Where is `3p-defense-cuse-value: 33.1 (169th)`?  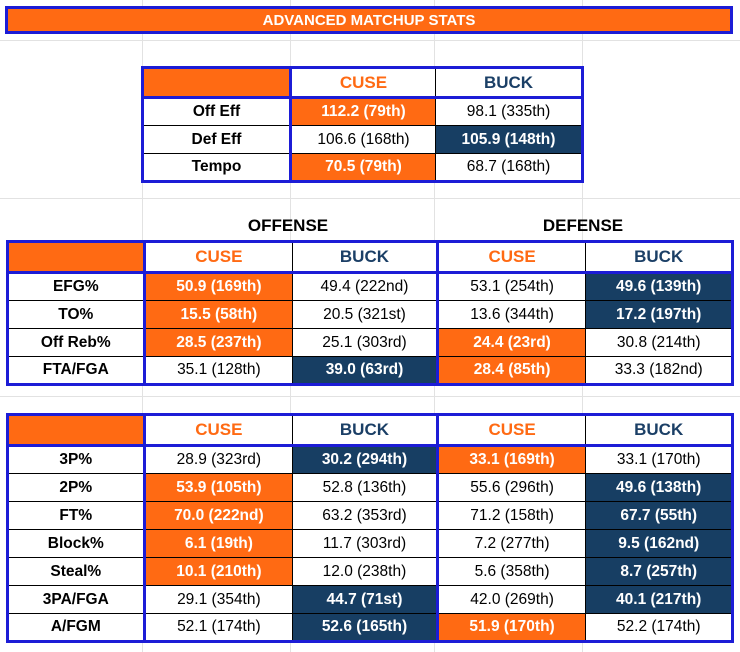 3p-defense-cuse-value: 33.1 (169th) is located at coordinates (511, 459).